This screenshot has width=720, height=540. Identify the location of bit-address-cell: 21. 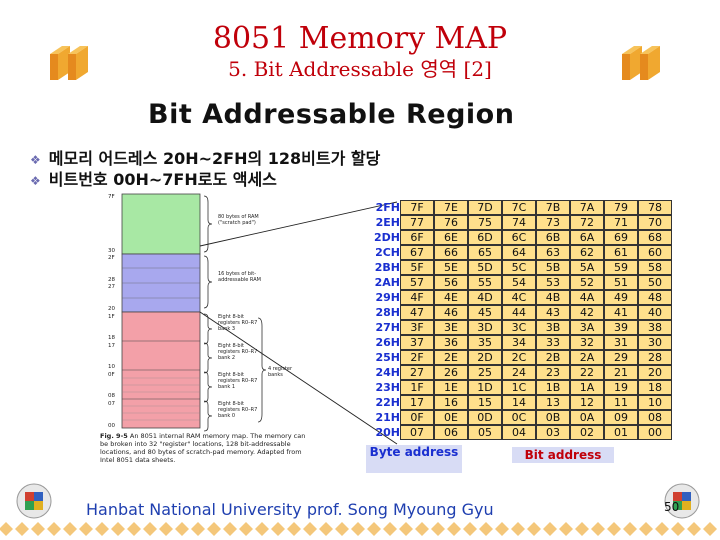
(621, 372).